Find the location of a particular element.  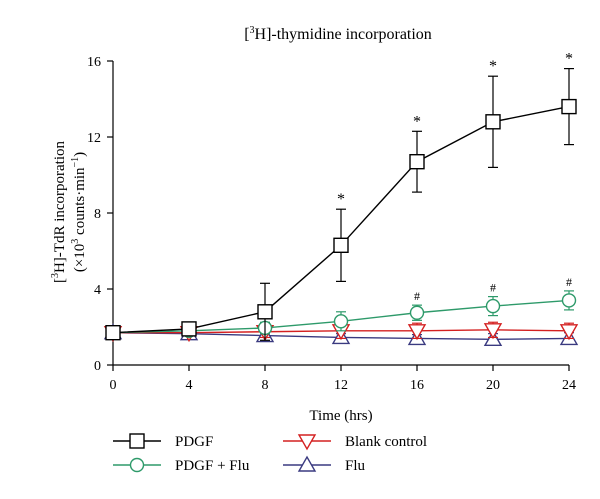

x-tick-label: 16 is located at coordinates (417, 385).